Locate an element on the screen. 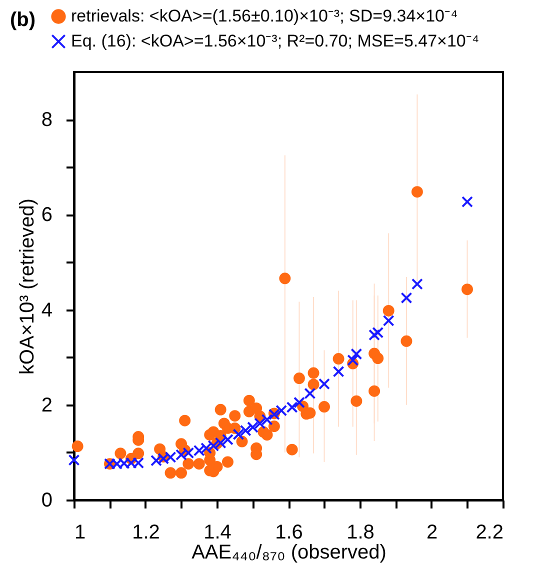 This screenshot has width=547, height=564. y-tick-label: 2 is located at coordinates (46, 405).